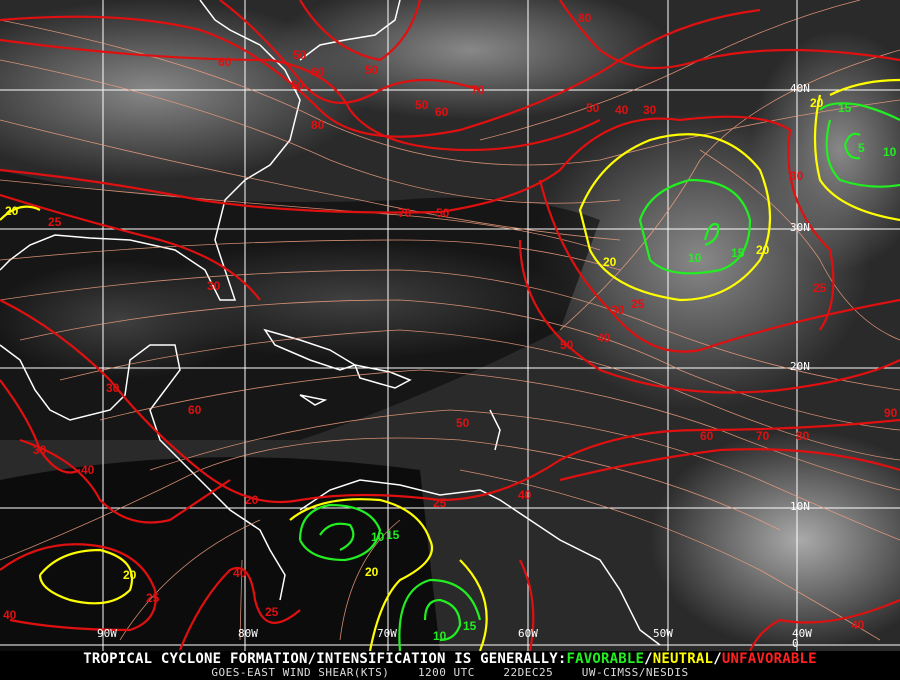  What do you see at coordinates (300, 672) in the screenshot?
I see `product-name: GOES-EAST WIND SHEAR(KTS)` at bounding box center [300, 672].